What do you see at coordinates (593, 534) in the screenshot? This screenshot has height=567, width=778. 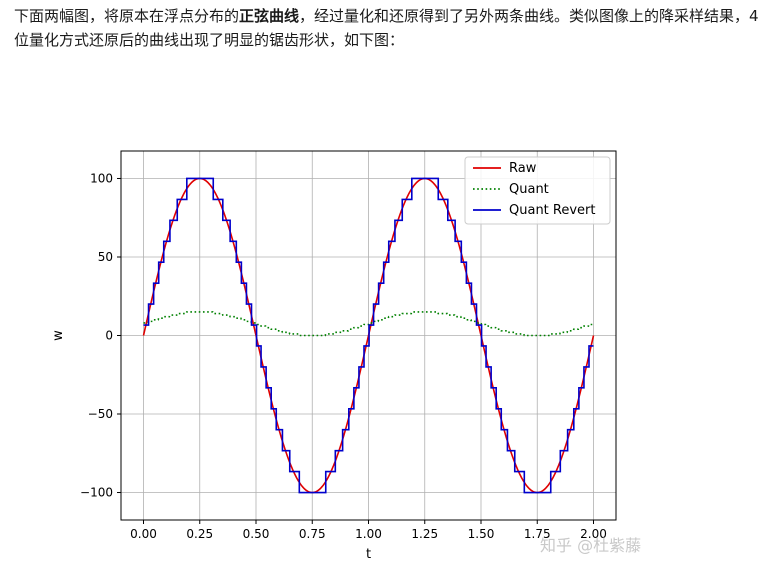 I see `x-tick-label: 2.00` at bounding box center [593, 534].